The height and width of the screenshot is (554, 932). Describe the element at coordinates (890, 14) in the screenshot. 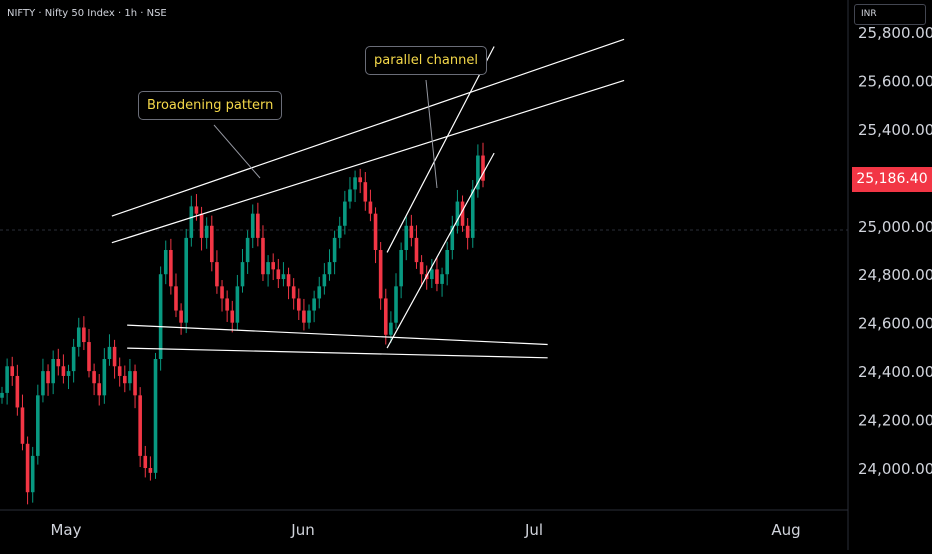

I see `currency-selector: INR` at that location.